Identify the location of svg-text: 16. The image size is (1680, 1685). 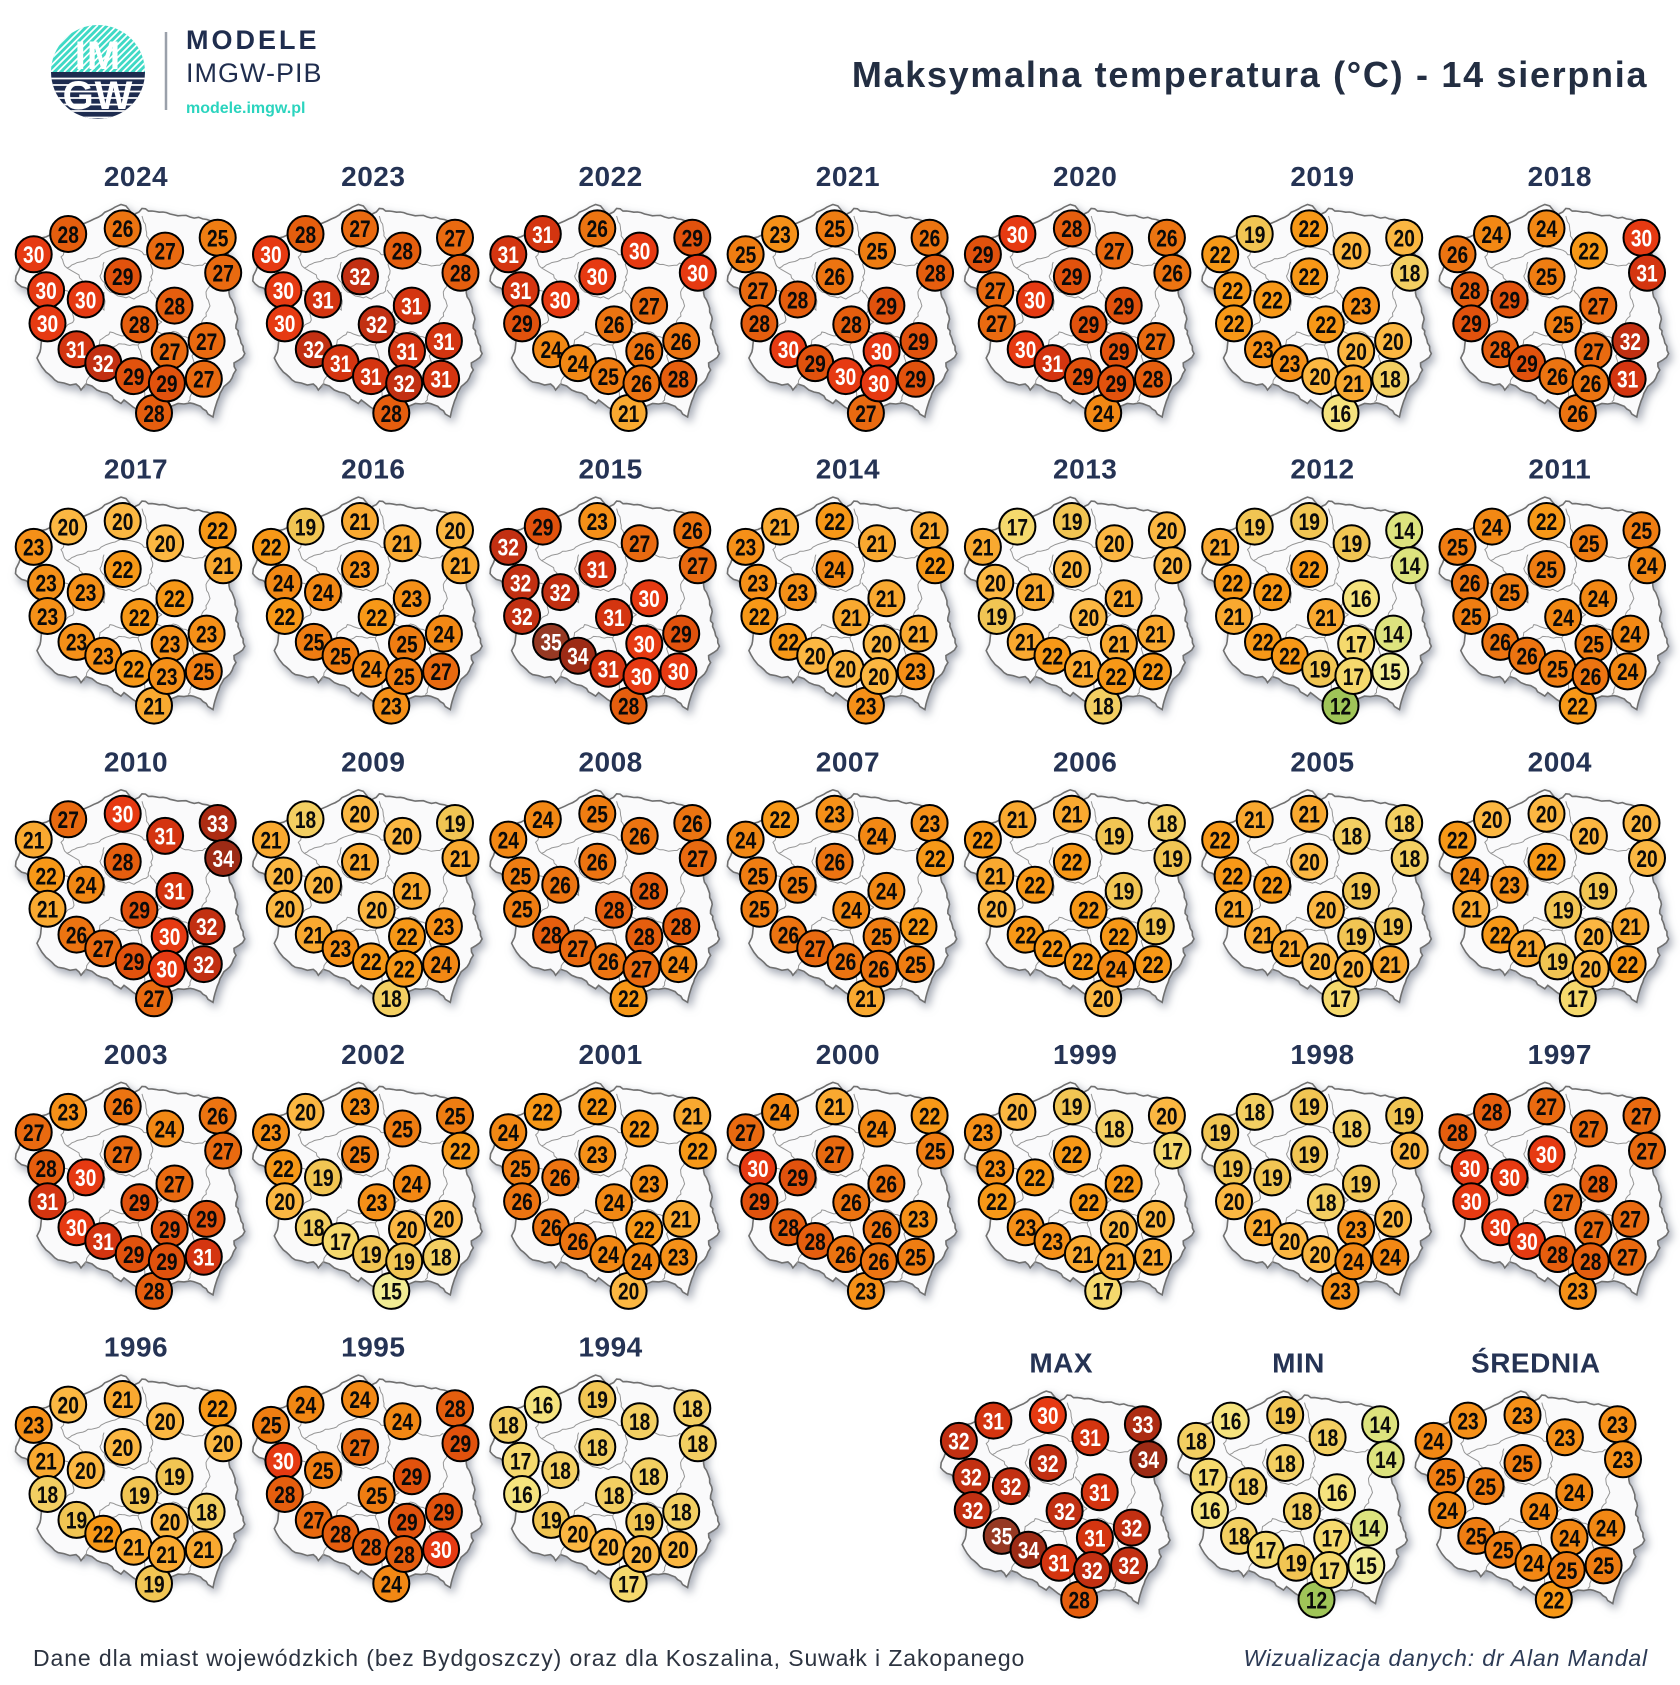
(521, 1495).